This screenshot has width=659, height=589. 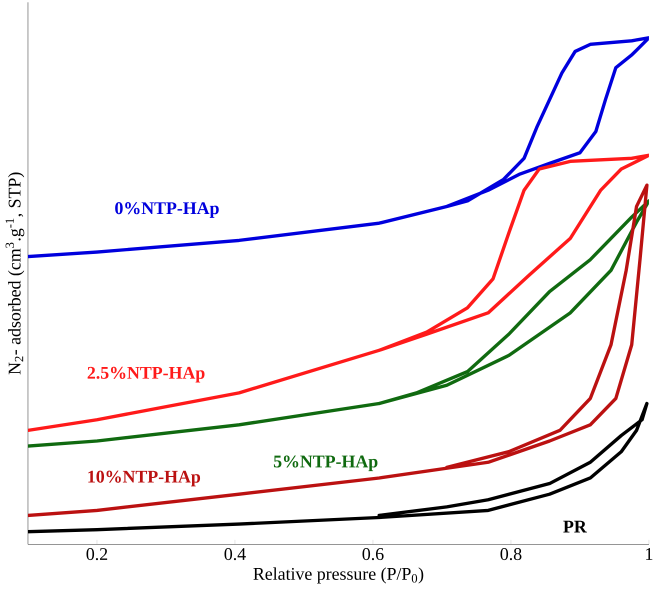 What do you see at coordinates (15, 273) in the screenshot?
I see `y-axis-title: N$_{2}$- adsorbed (cm$^{3}$.g$^{-1}$, STP)` at bounding box center [15, 273].